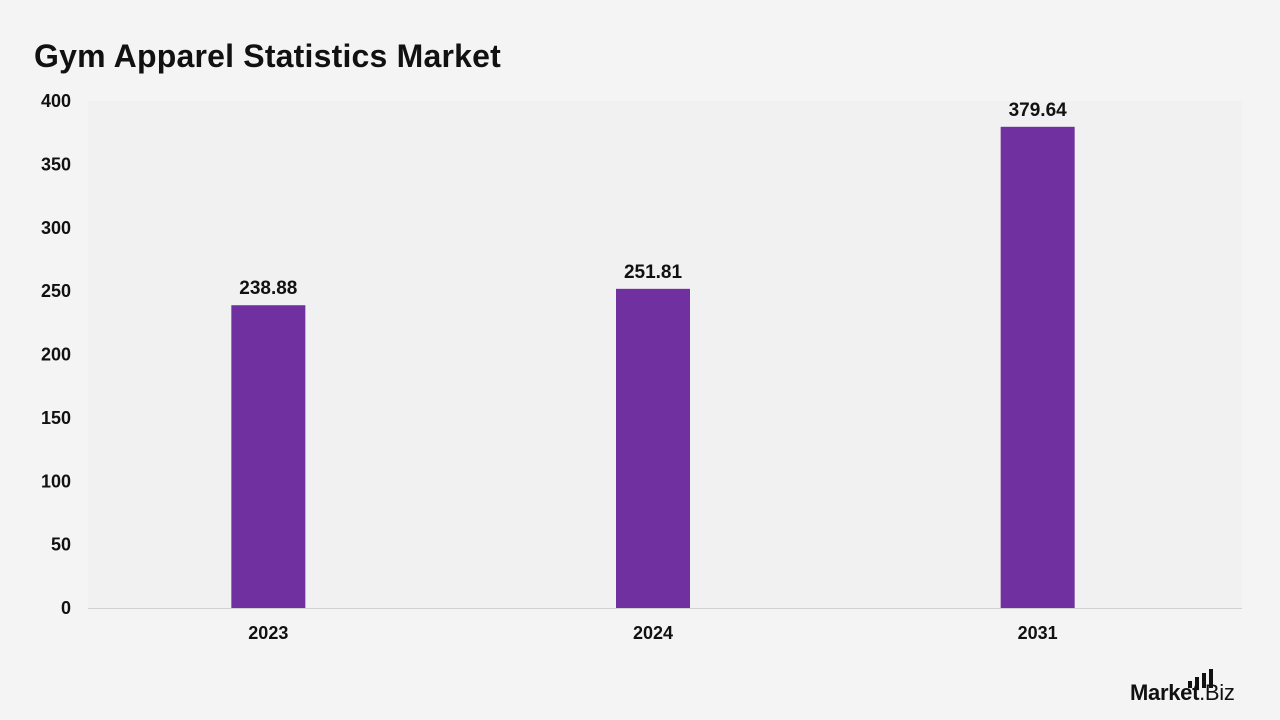  Describe the element at coordinates (1165, 692) in the screenshot. I see `logo-text-main: Market` at that location.